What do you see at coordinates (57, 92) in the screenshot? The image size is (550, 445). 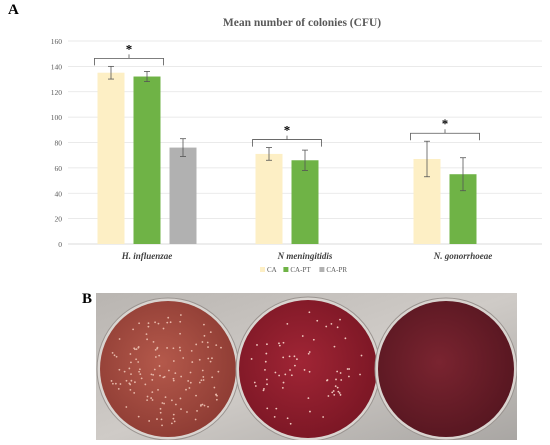 I see `y-tick-label: 120` at bounding box center [57, 92].